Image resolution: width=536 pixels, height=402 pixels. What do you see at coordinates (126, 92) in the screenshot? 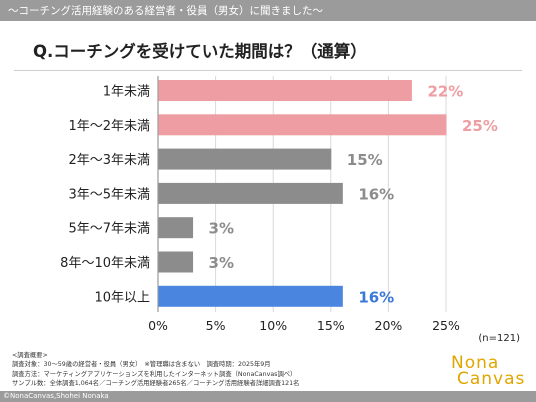
I see `category-label: 1年未満` at bounding box center [126, 92].